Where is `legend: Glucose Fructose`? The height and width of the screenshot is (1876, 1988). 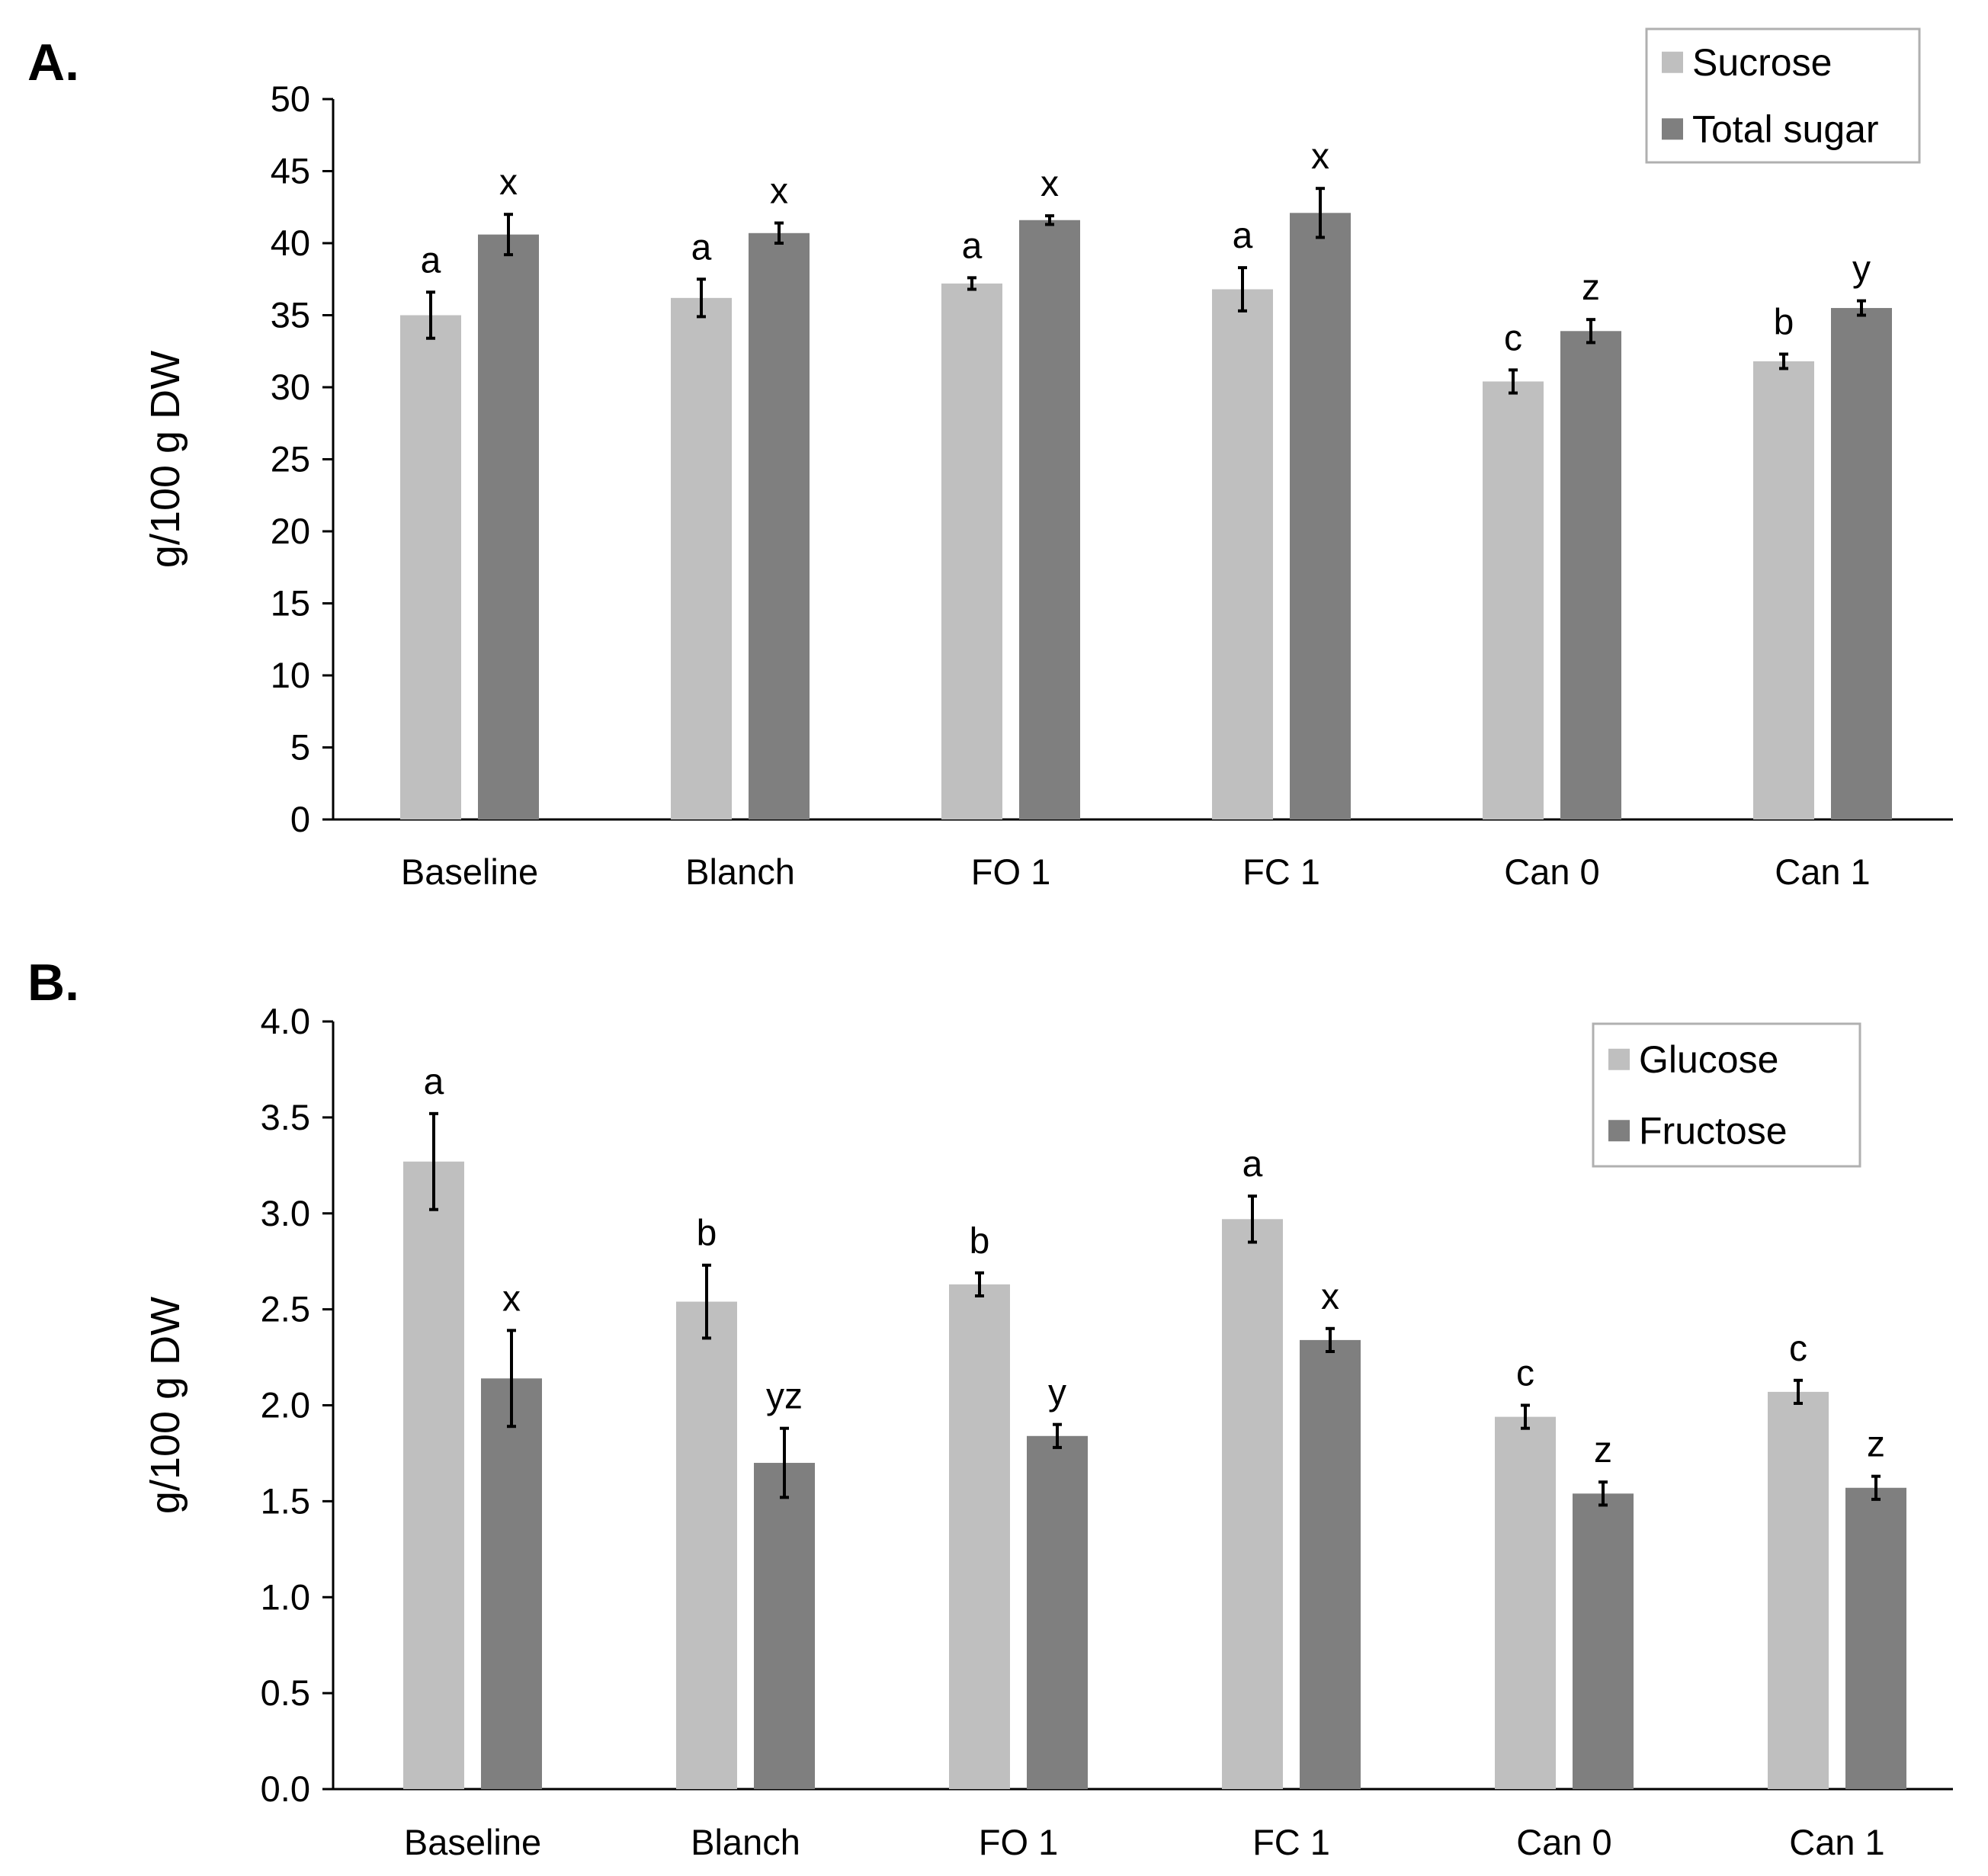 legend: Glucose Fructose is located at coordinates (1726, 1095).